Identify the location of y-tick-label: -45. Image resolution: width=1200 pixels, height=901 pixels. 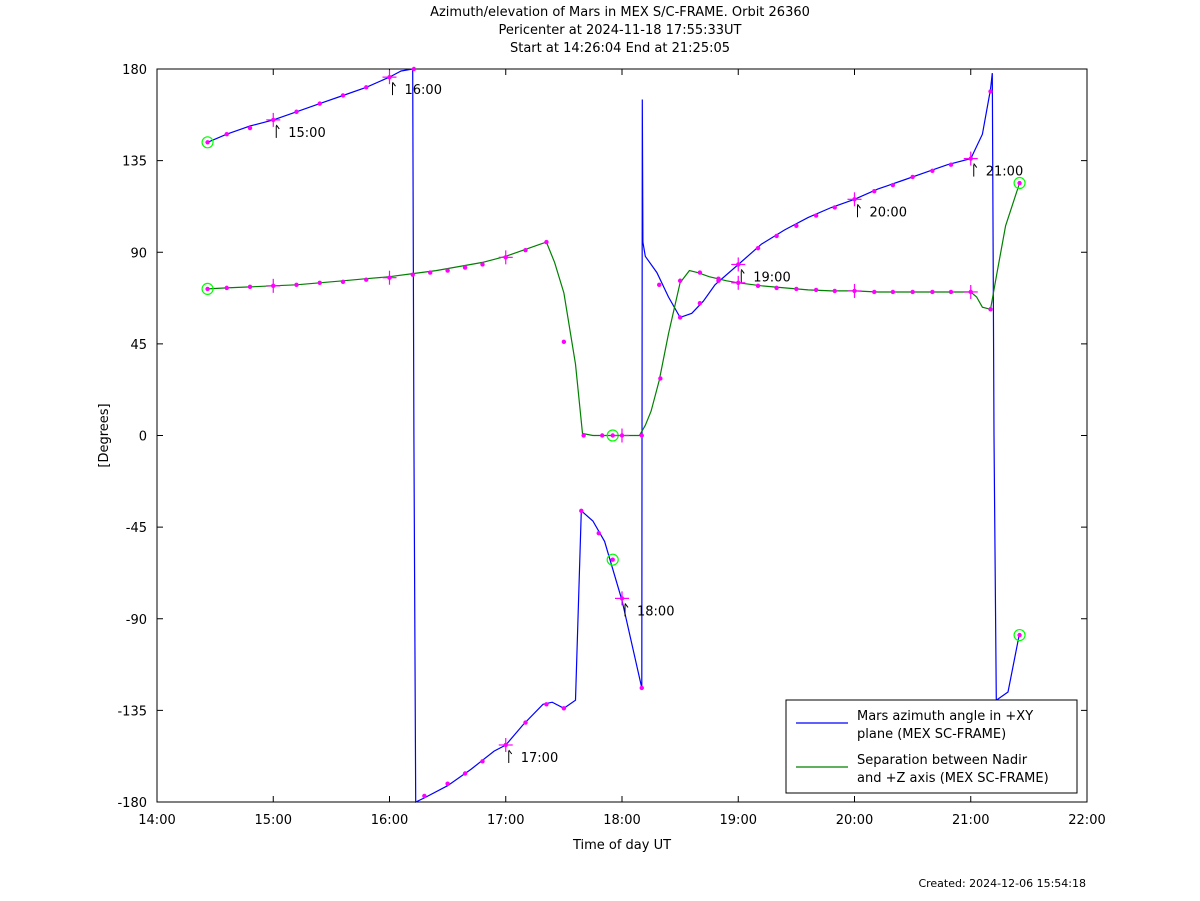
(136, 528).